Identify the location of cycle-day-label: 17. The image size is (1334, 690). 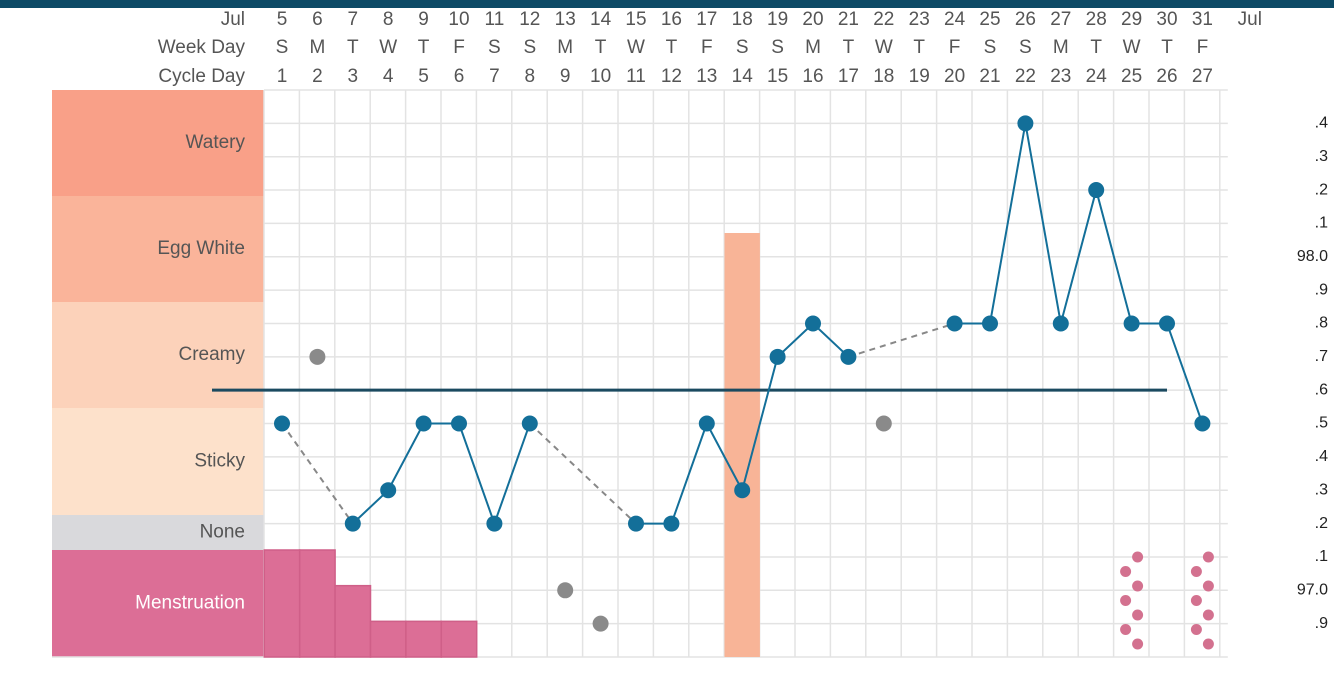
(848, 76).